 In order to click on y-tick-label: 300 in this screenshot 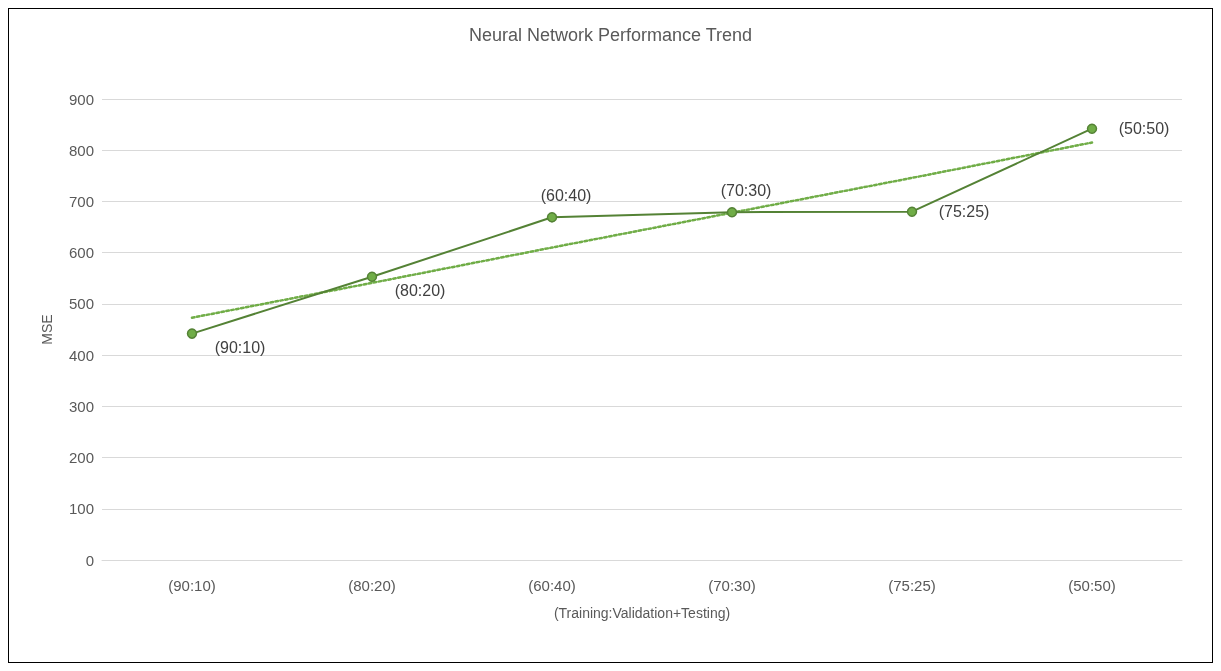, I will do `click(81, 406)`.